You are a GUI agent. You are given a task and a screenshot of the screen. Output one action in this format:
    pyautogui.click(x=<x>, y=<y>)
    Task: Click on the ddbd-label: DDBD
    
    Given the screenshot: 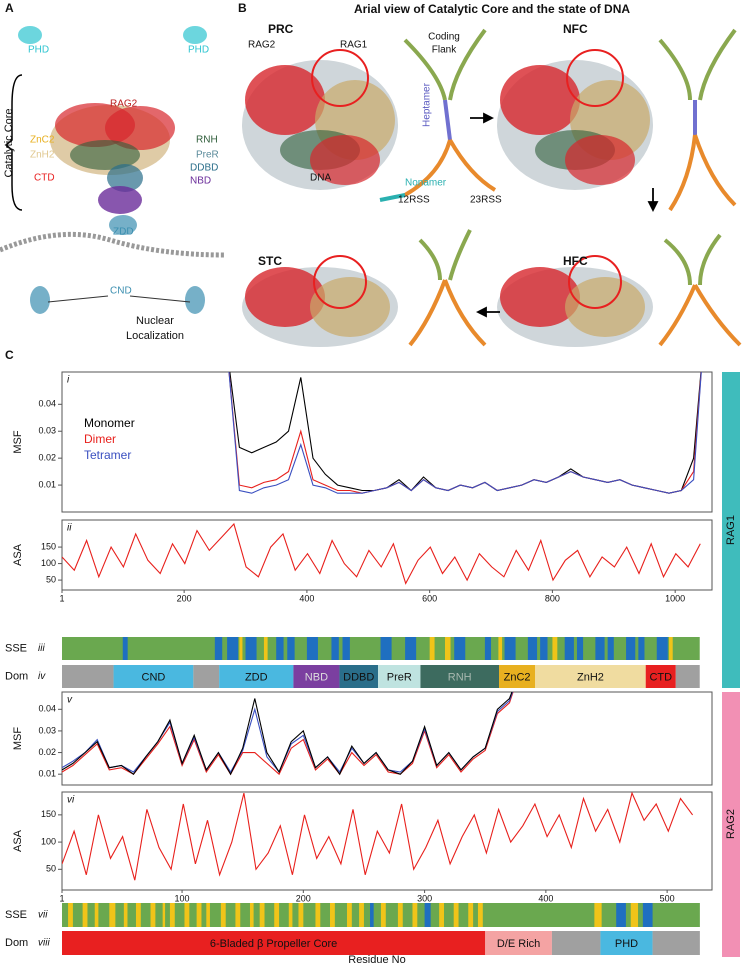 What is the action you would take?
    pyautogui.click(x=204, y=168)
    